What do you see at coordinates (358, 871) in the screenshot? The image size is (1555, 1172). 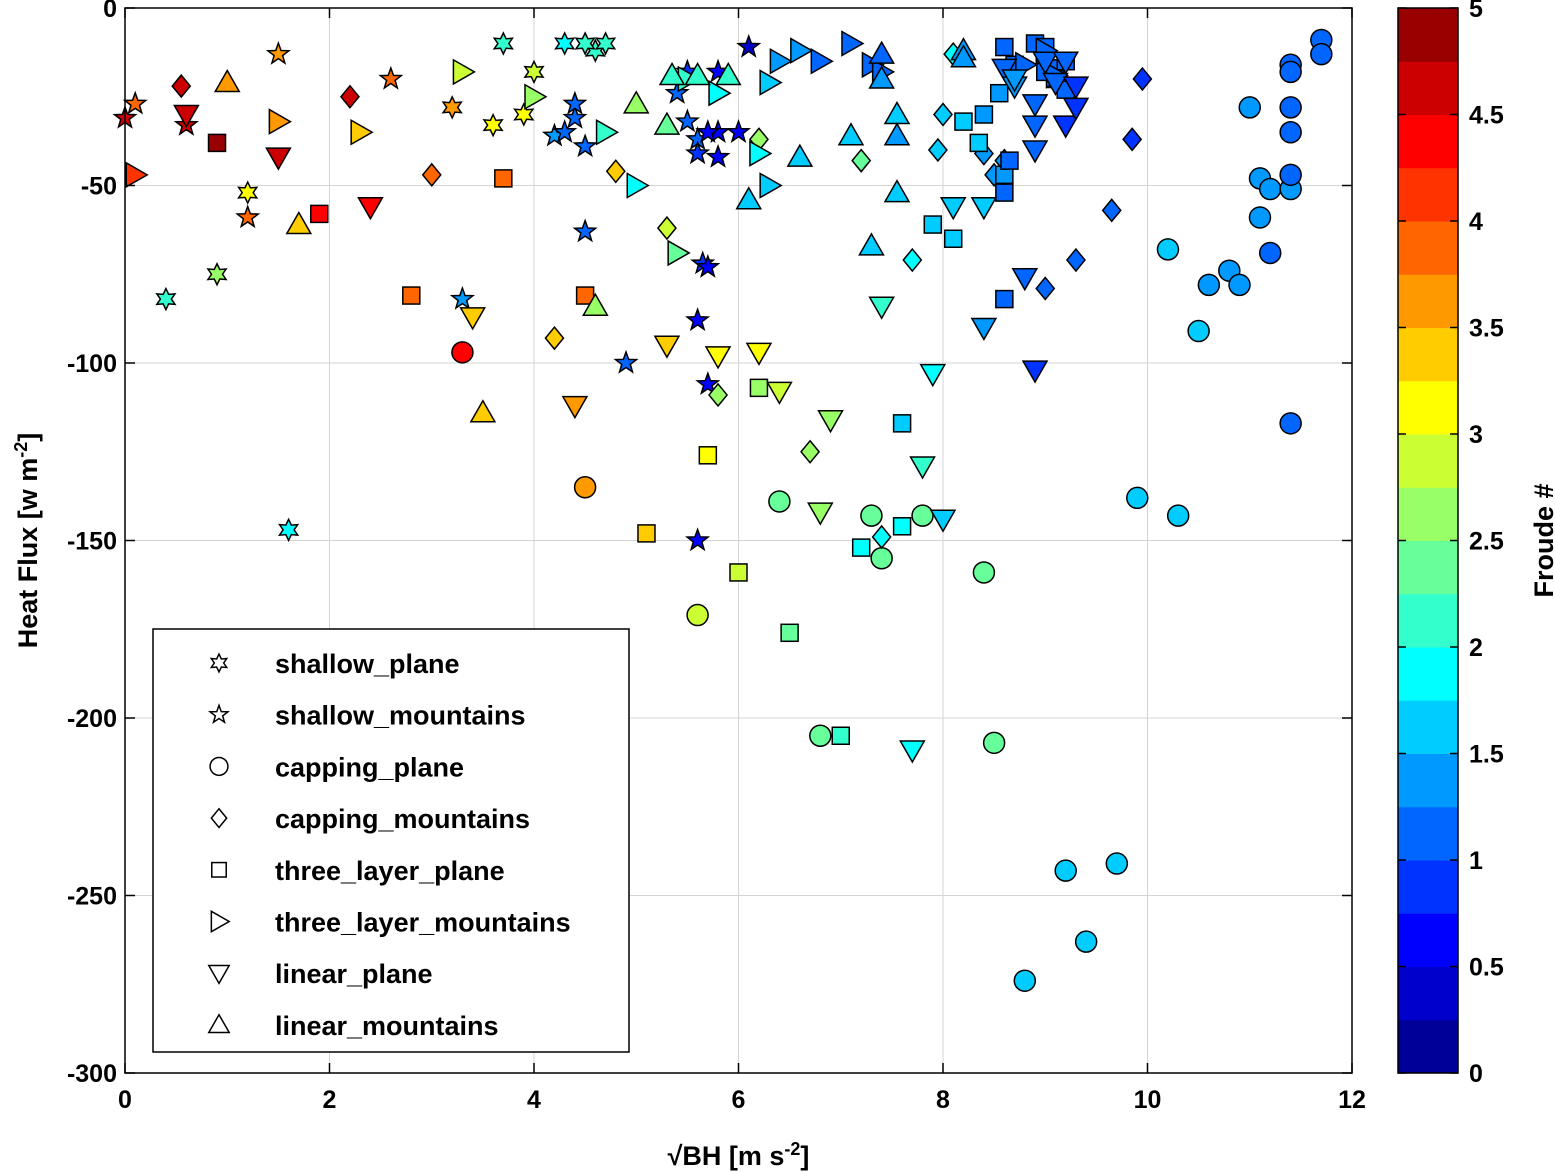 I see `legend-item: three_layer_plane` at bounding box center [358, 871].